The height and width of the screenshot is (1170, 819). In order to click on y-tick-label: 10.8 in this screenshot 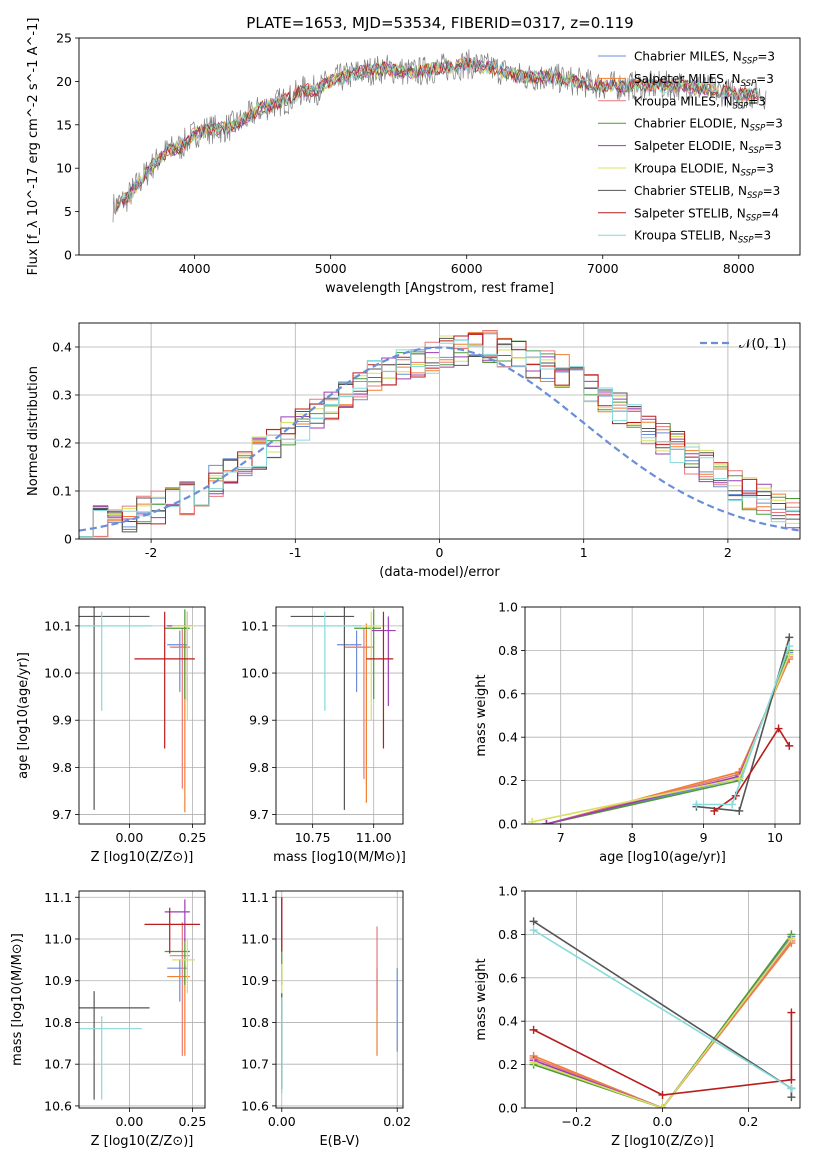, I will do `click(58, 1022)`.